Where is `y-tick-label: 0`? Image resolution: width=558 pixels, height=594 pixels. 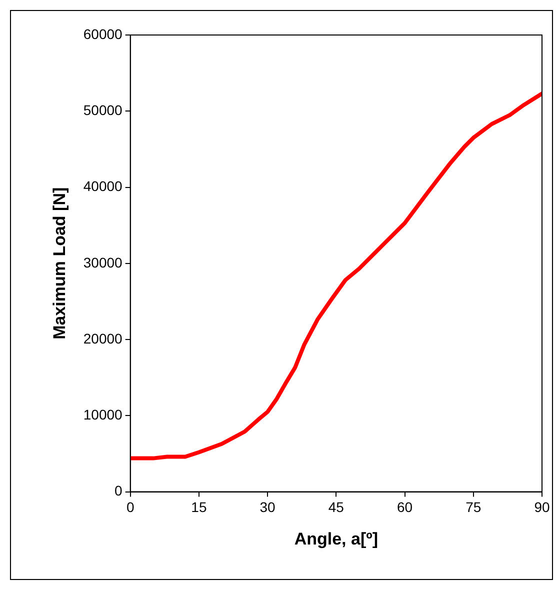 y-tick-label: 0 is located at coordinates (118, 490).